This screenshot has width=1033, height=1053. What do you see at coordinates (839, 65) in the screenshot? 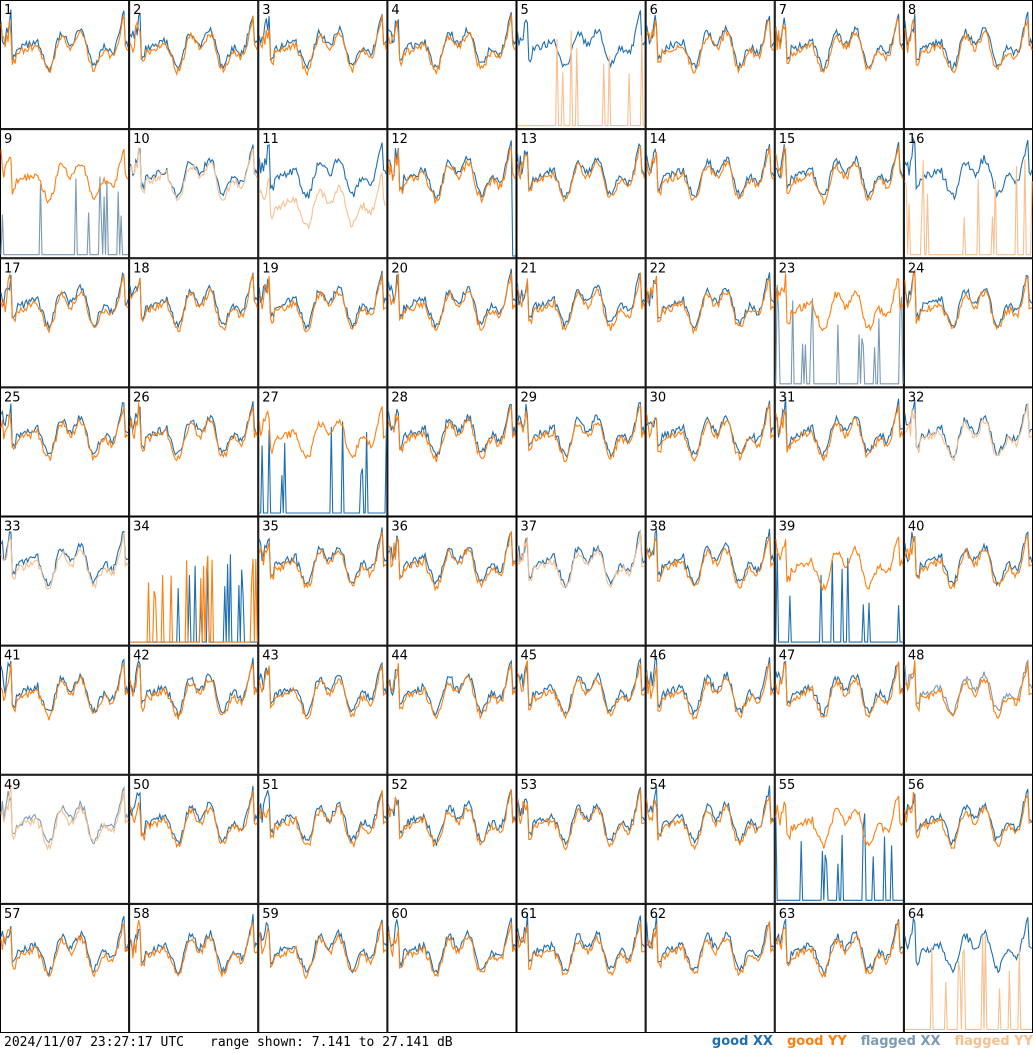
I see `panel-7: 7` at bounding box center [839, 65].